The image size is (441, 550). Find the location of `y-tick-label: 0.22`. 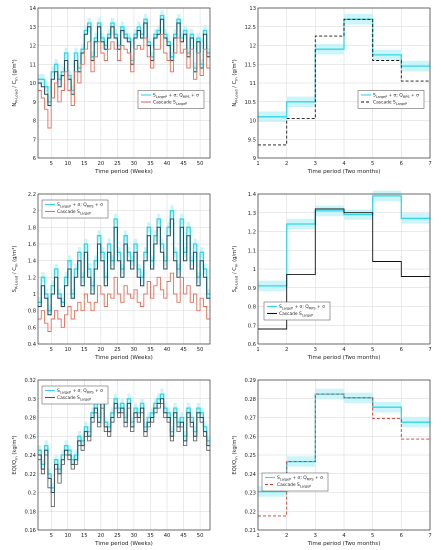

y-tick-label: 0.22 is located at coordinates (250, 512).